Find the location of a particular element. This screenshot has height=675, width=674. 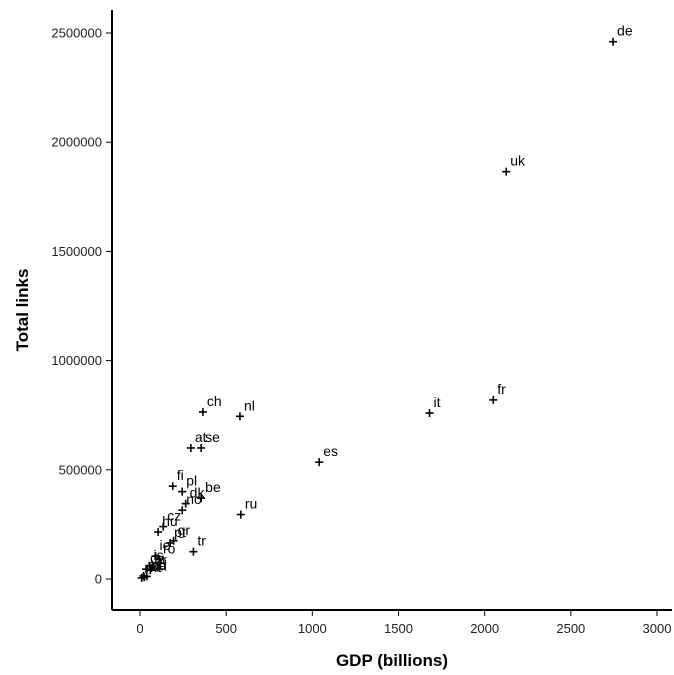

data-point-pt: pt is located at coordinates (176, 535).